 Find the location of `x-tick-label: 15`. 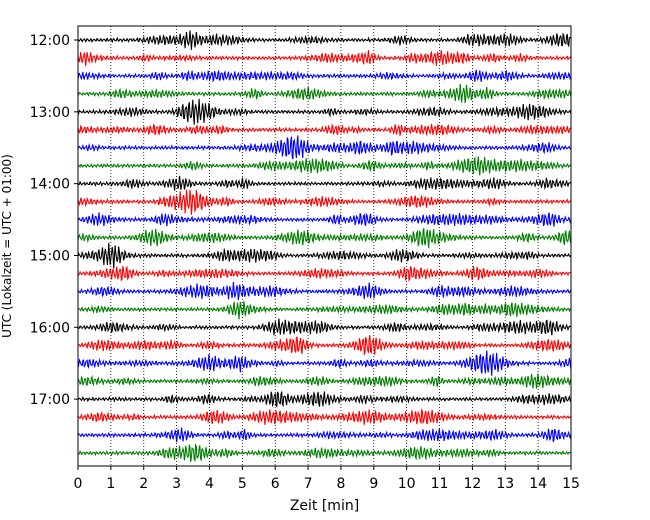

x-tick-label: 15 is located at coordinates (571, 484).